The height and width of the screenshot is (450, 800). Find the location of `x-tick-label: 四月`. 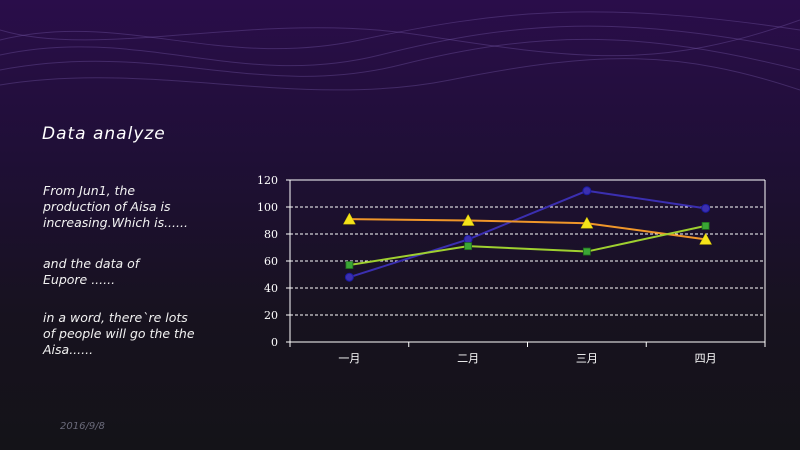

x-tick-label: 四月 is located at coordinates (706, 358).